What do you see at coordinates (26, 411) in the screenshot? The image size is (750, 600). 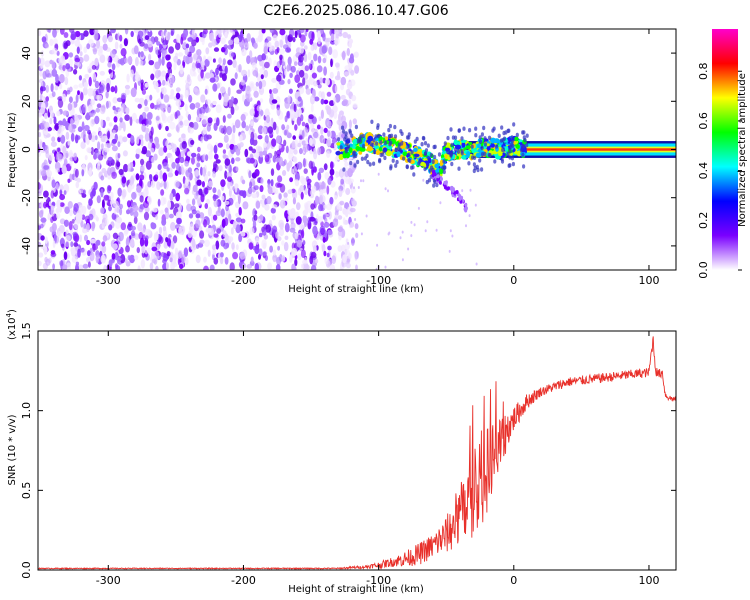 I see `y-tick-label: 1.0` at bounding box center [26, 411].